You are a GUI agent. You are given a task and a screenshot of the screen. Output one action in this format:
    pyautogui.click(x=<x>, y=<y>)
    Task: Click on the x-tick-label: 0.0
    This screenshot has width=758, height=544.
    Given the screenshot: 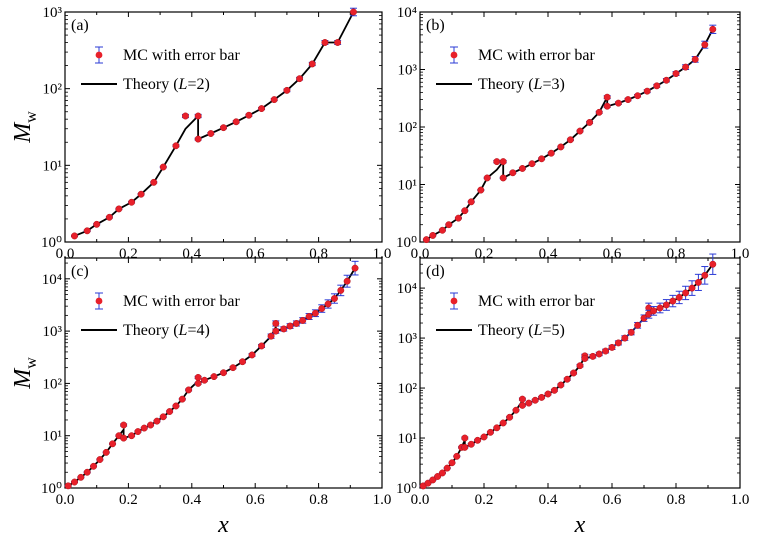 What is the action you would take?
    pyautogui.click(x=65, y=500)
    